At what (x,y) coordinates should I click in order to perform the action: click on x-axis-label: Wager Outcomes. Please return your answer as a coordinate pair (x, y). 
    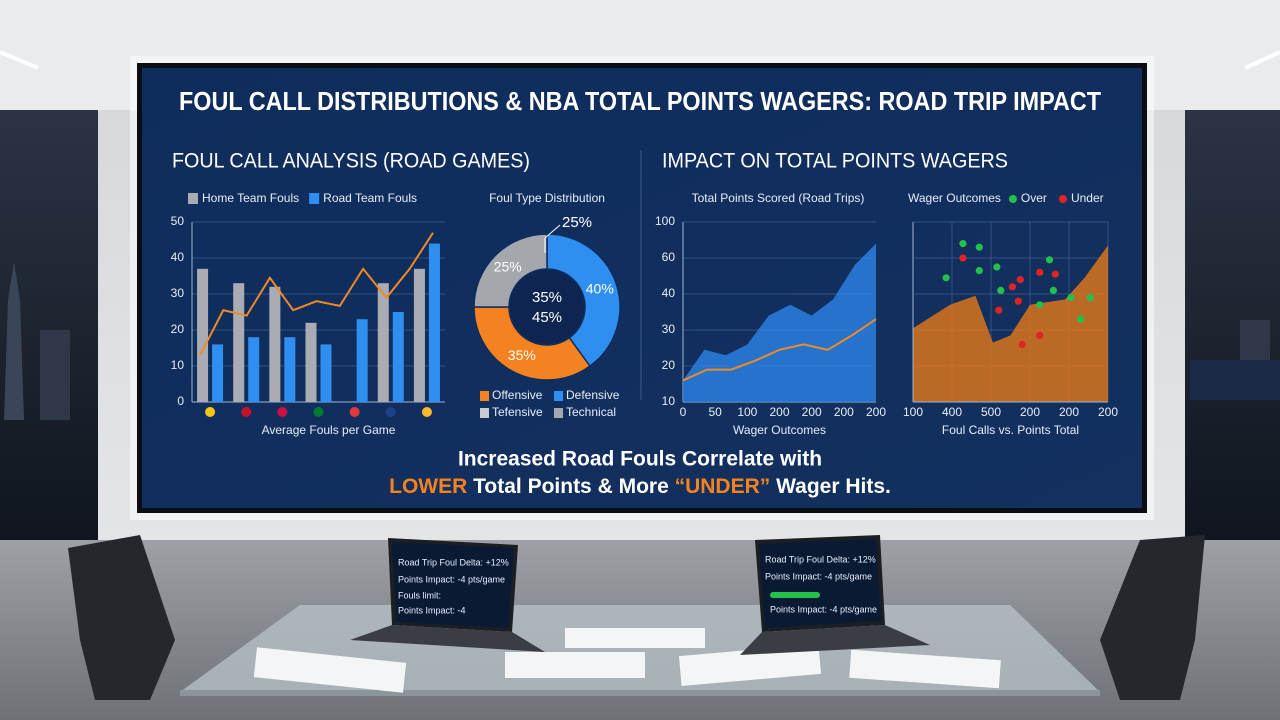
    Looking at the image, I should click on (779, 430).